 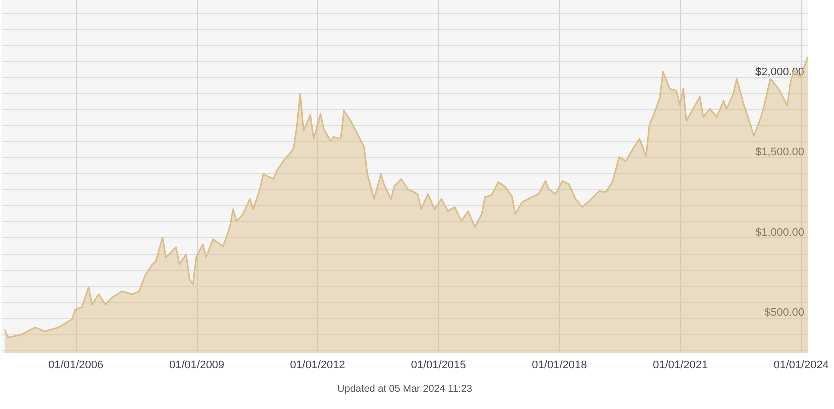 What do you see at coordinates (780, 232) in the screenshot?
I see `y-tick-label: $1,000.00` at bounding box center [780, 232].